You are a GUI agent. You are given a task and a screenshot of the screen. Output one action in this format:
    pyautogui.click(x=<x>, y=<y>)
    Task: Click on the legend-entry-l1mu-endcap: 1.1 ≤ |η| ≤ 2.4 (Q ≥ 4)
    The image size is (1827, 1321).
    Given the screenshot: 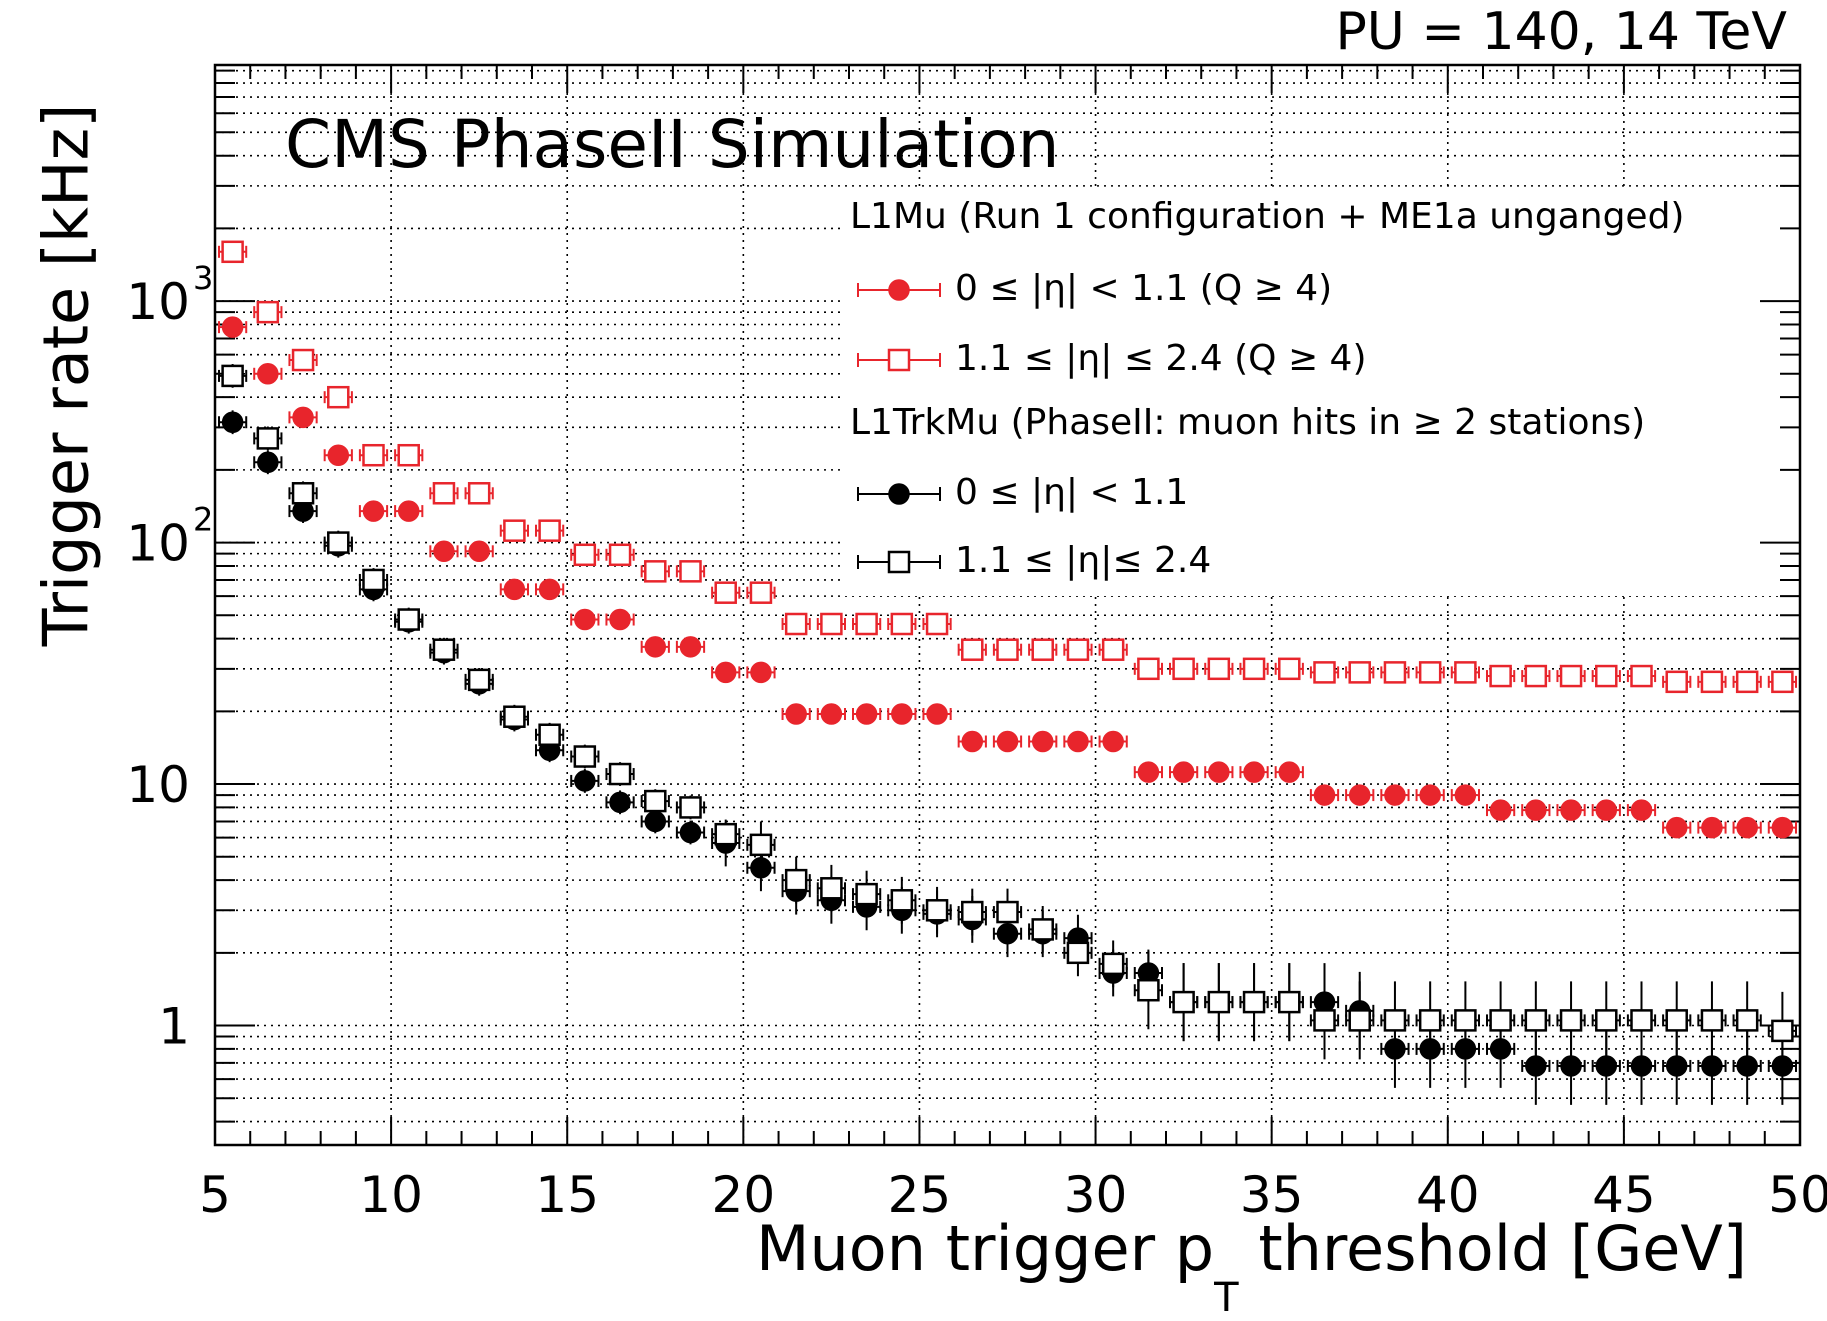 What is the action you would take?
    pyautogui.click(x=1161, y=358)
    